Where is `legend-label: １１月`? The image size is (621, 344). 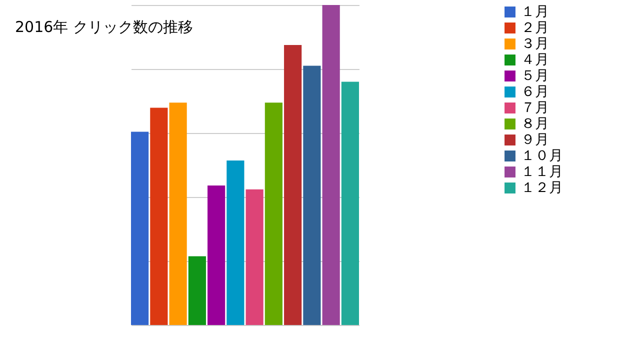
legend-label: １１月 is located at coordinates (542, 172).